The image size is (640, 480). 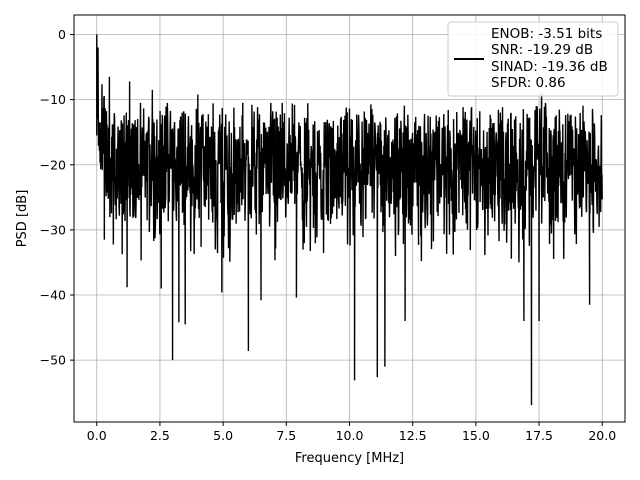 What do you see at coordinates (542, 50) in the screenshot?
I see `legend-snr: SNR: -19.29 dB` at bounding box center [542, 50].